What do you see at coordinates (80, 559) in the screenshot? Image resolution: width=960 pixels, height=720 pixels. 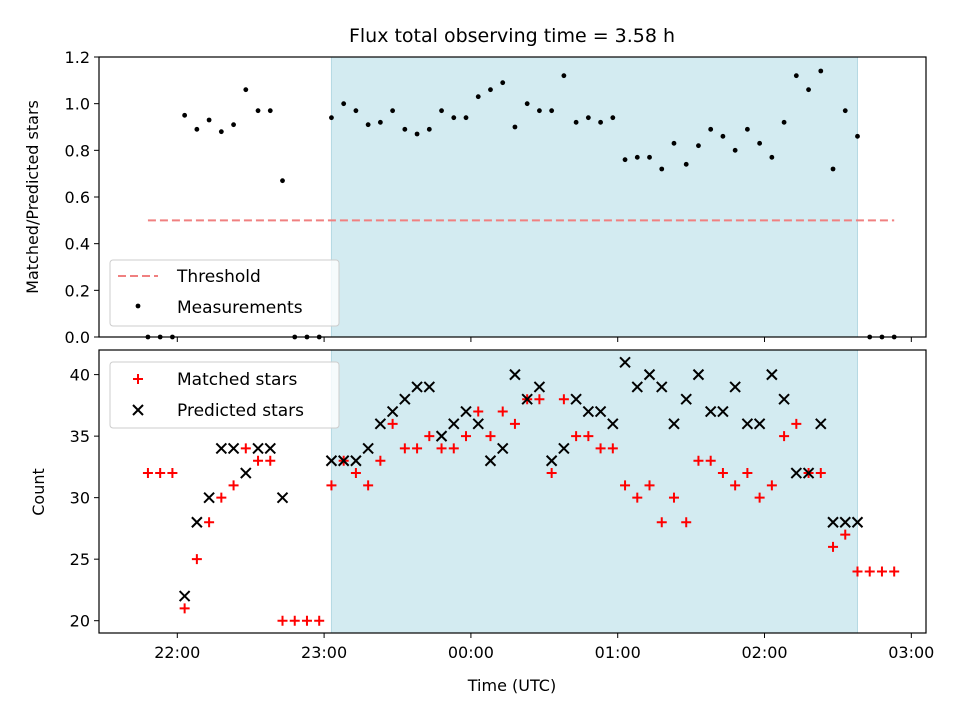 I see `bottom-y-tick-label: 25` at bounding box center [80, 559].